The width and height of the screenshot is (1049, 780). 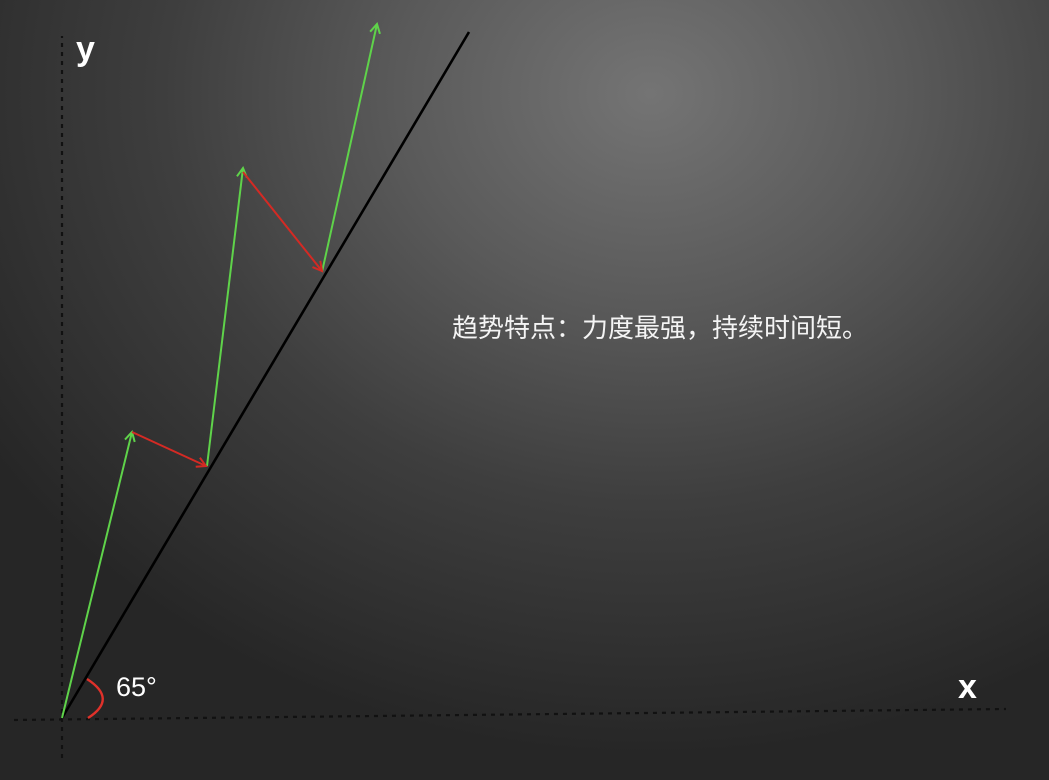 I want to click on x-axis-label: x, so click(x=967, y=687).